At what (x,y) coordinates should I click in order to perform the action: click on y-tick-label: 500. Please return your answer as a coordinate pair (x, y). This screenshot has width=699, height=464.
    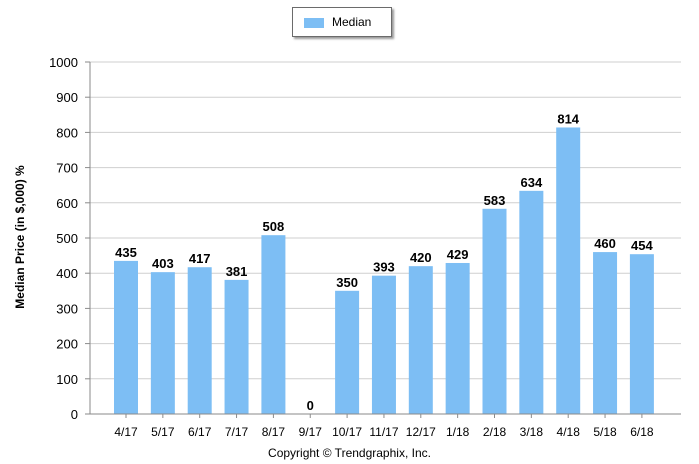
    Looking at the image, I should click on (67, 238).